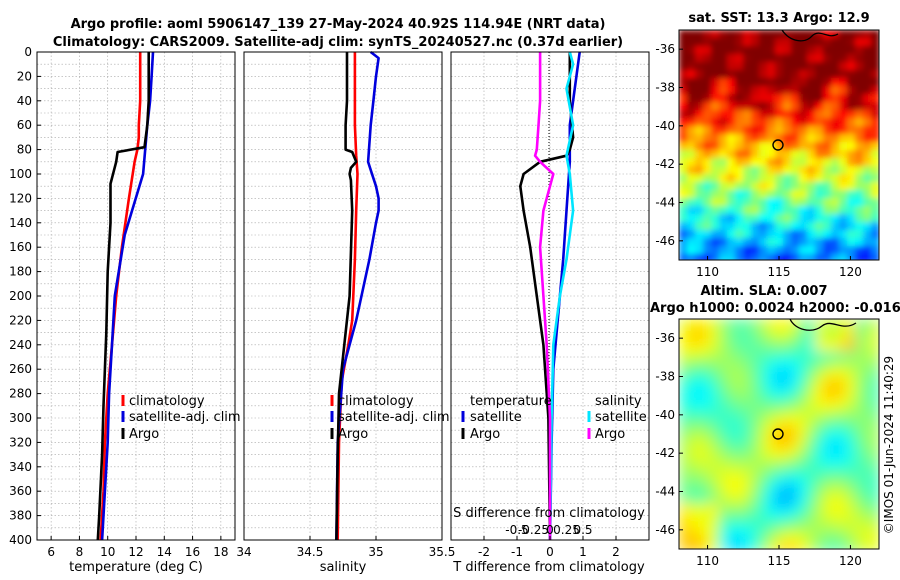 This screenshot has height=580, width=900. I want to click on sst-argo-marker, so click(778, 145).